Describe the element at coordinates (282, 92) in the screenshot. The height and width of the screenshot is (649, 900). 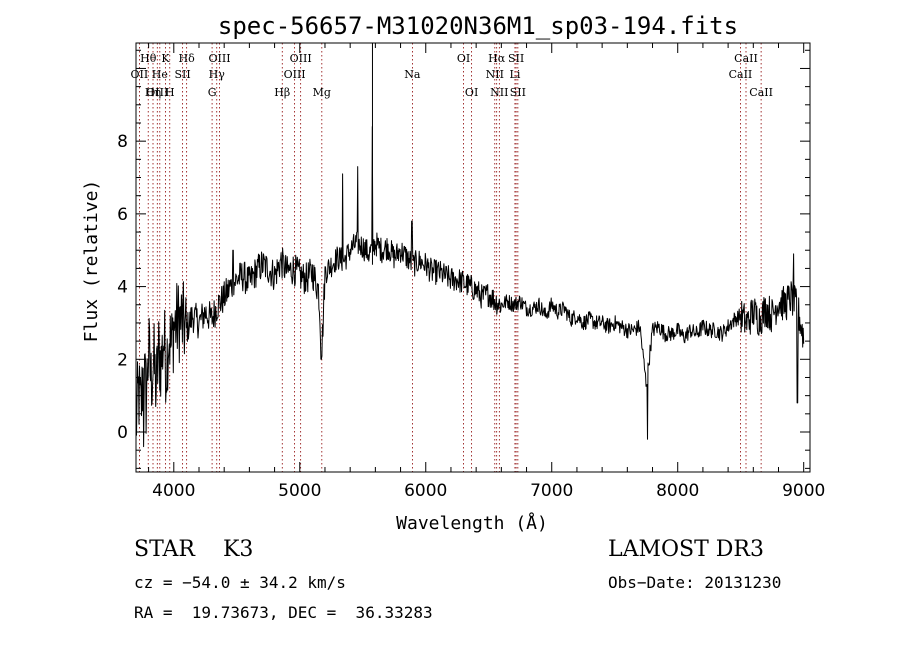
I see `line-label: Hβ` at that location.